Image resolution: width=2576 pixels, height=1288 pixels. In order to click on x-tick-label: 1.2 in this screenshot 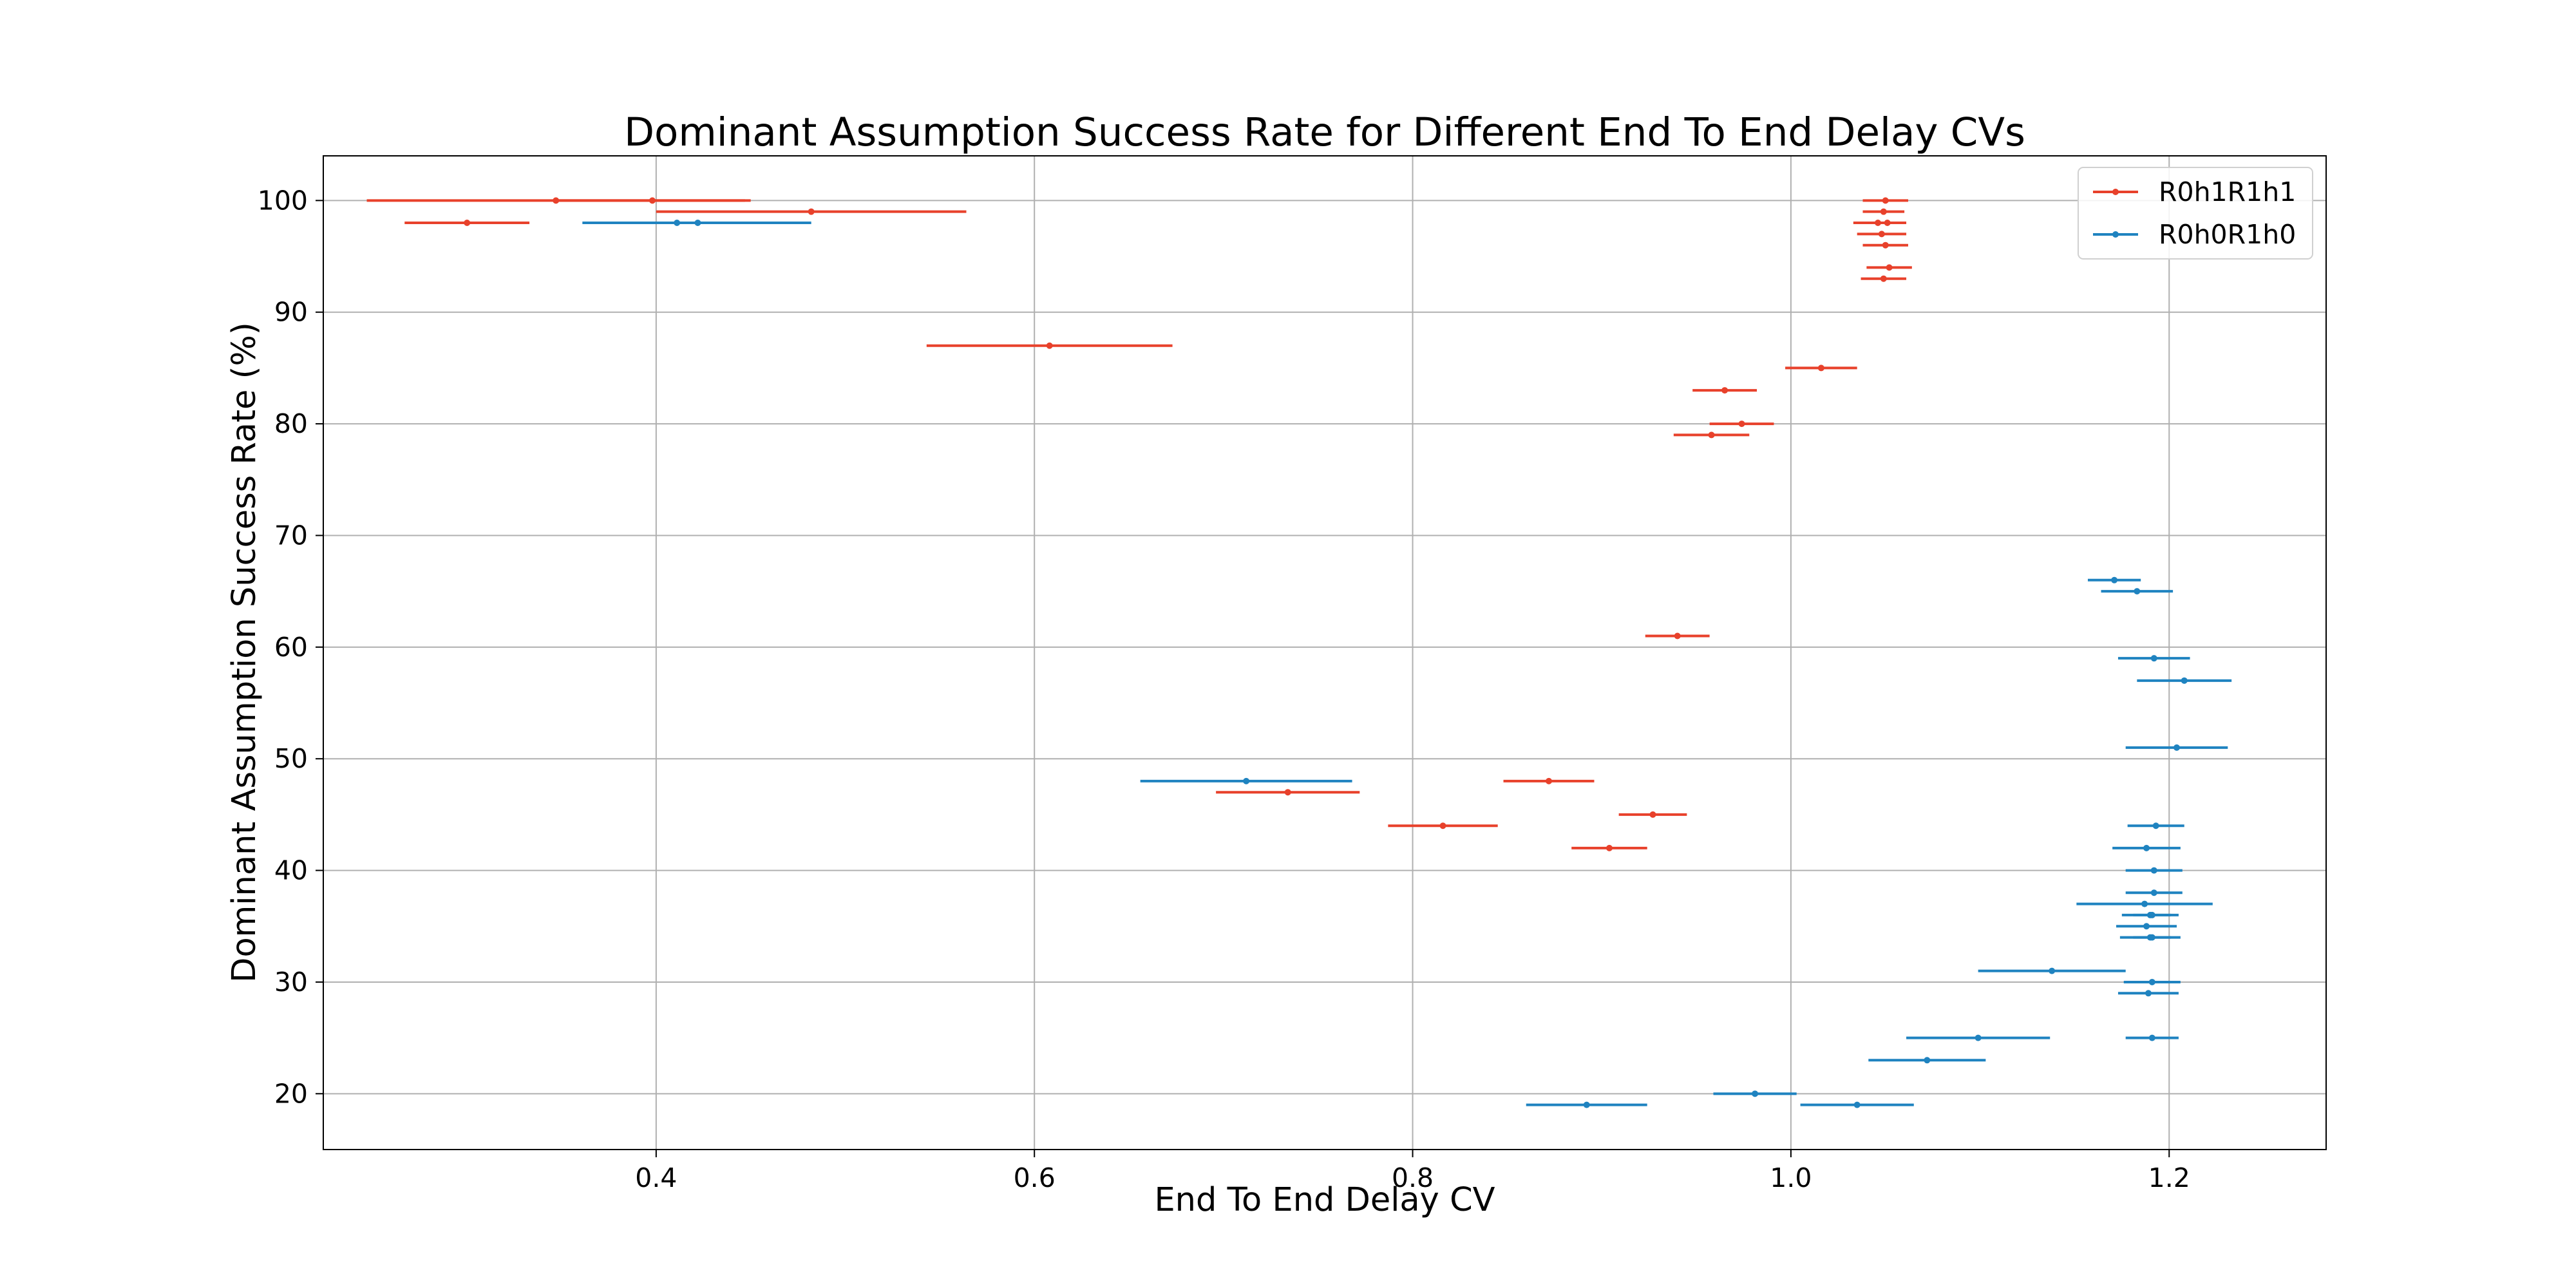, I will do `click(2169, 1177)`.